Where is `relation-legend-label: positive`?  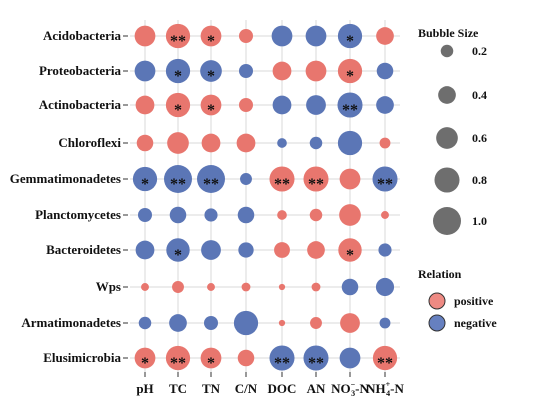 relation-legend-label: positive is located at coordinates (474, 301).